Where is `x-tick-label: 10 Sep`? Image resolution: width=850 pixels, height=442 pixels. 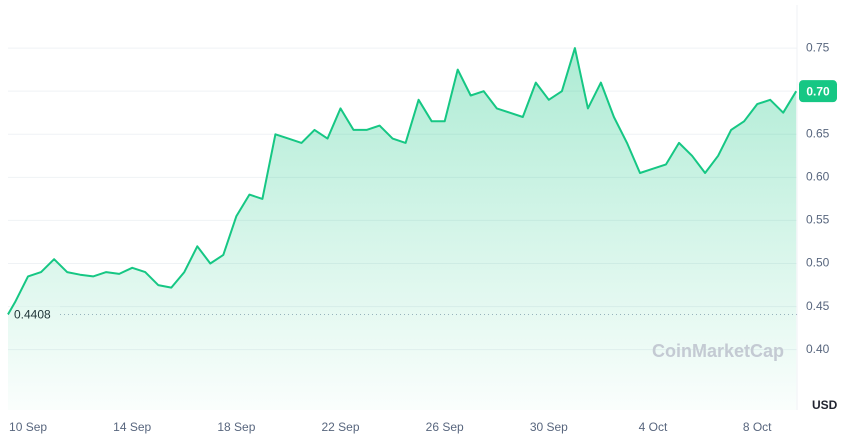 x-tick-label: 10 Sep is located at coordinates (28, 427).